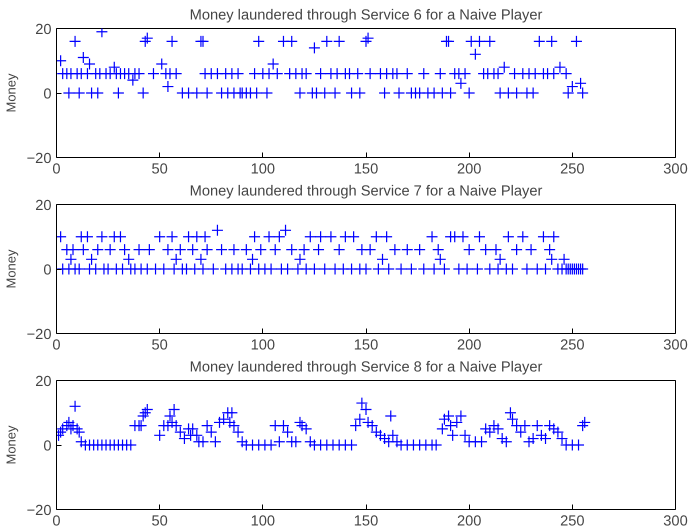 This screenshot has width=699, height=531. I want to click on chart-title: Money laundered through Service 8 for a Naive Player, so click(366, 368).